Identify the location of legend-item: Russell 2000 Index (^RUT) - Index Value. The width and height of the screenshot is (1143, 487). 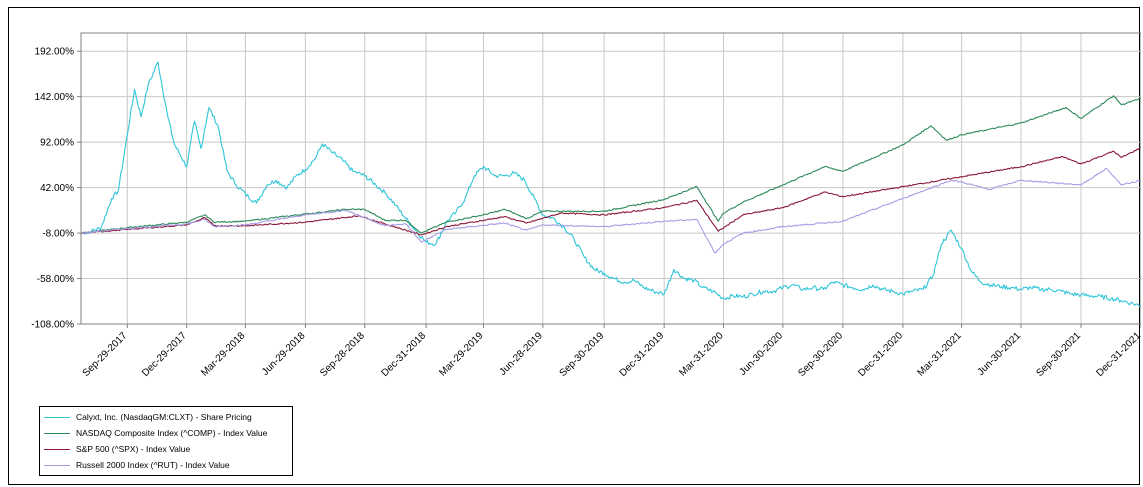
(166, 465).